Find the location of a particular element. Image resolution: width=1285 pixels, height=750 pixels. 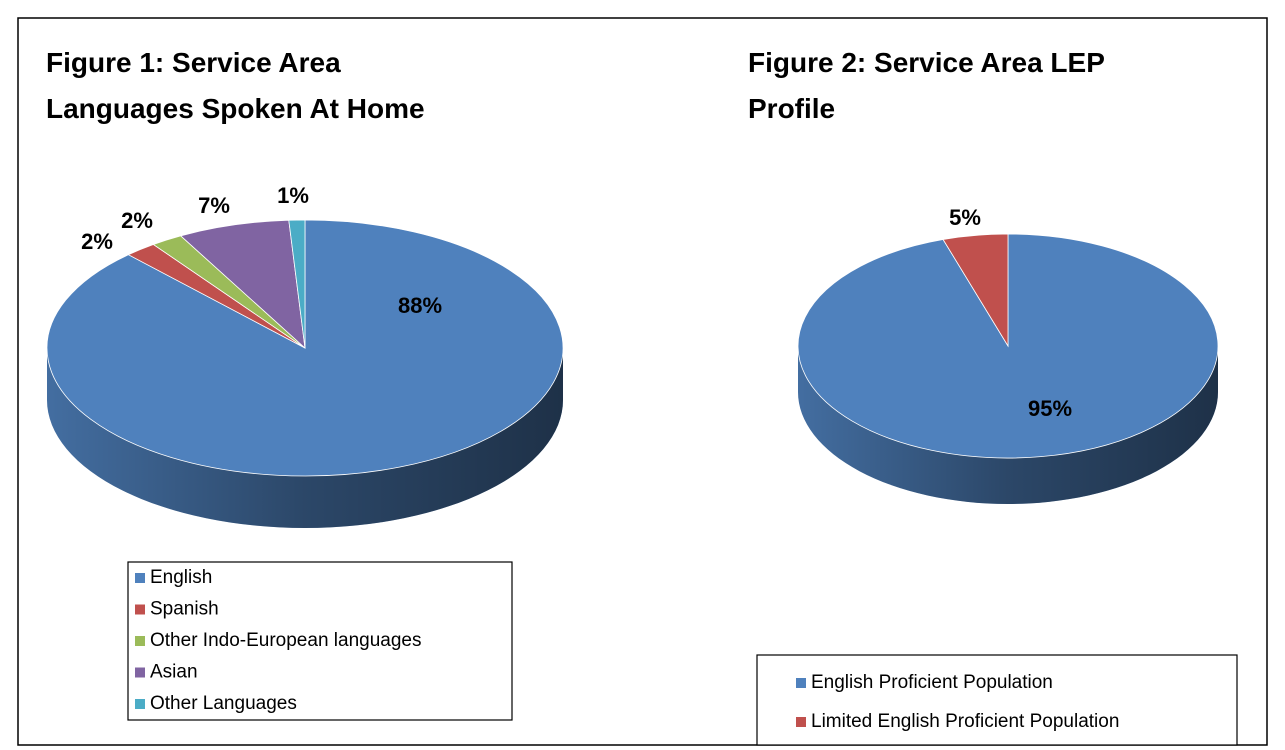

data-label: 1% is located at coordinates (293, 195).